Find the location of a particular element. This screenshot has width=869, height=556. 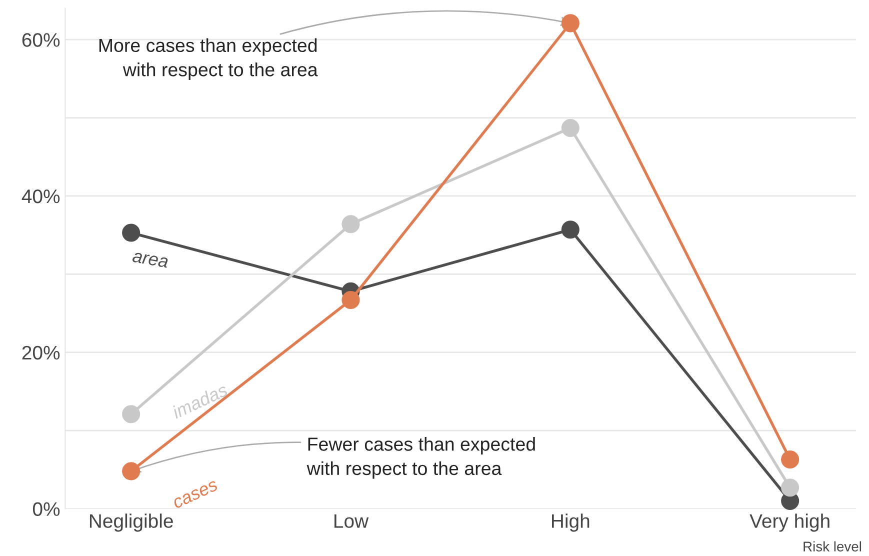

y-tick-label: 20% is located at coordinates (41, 353).